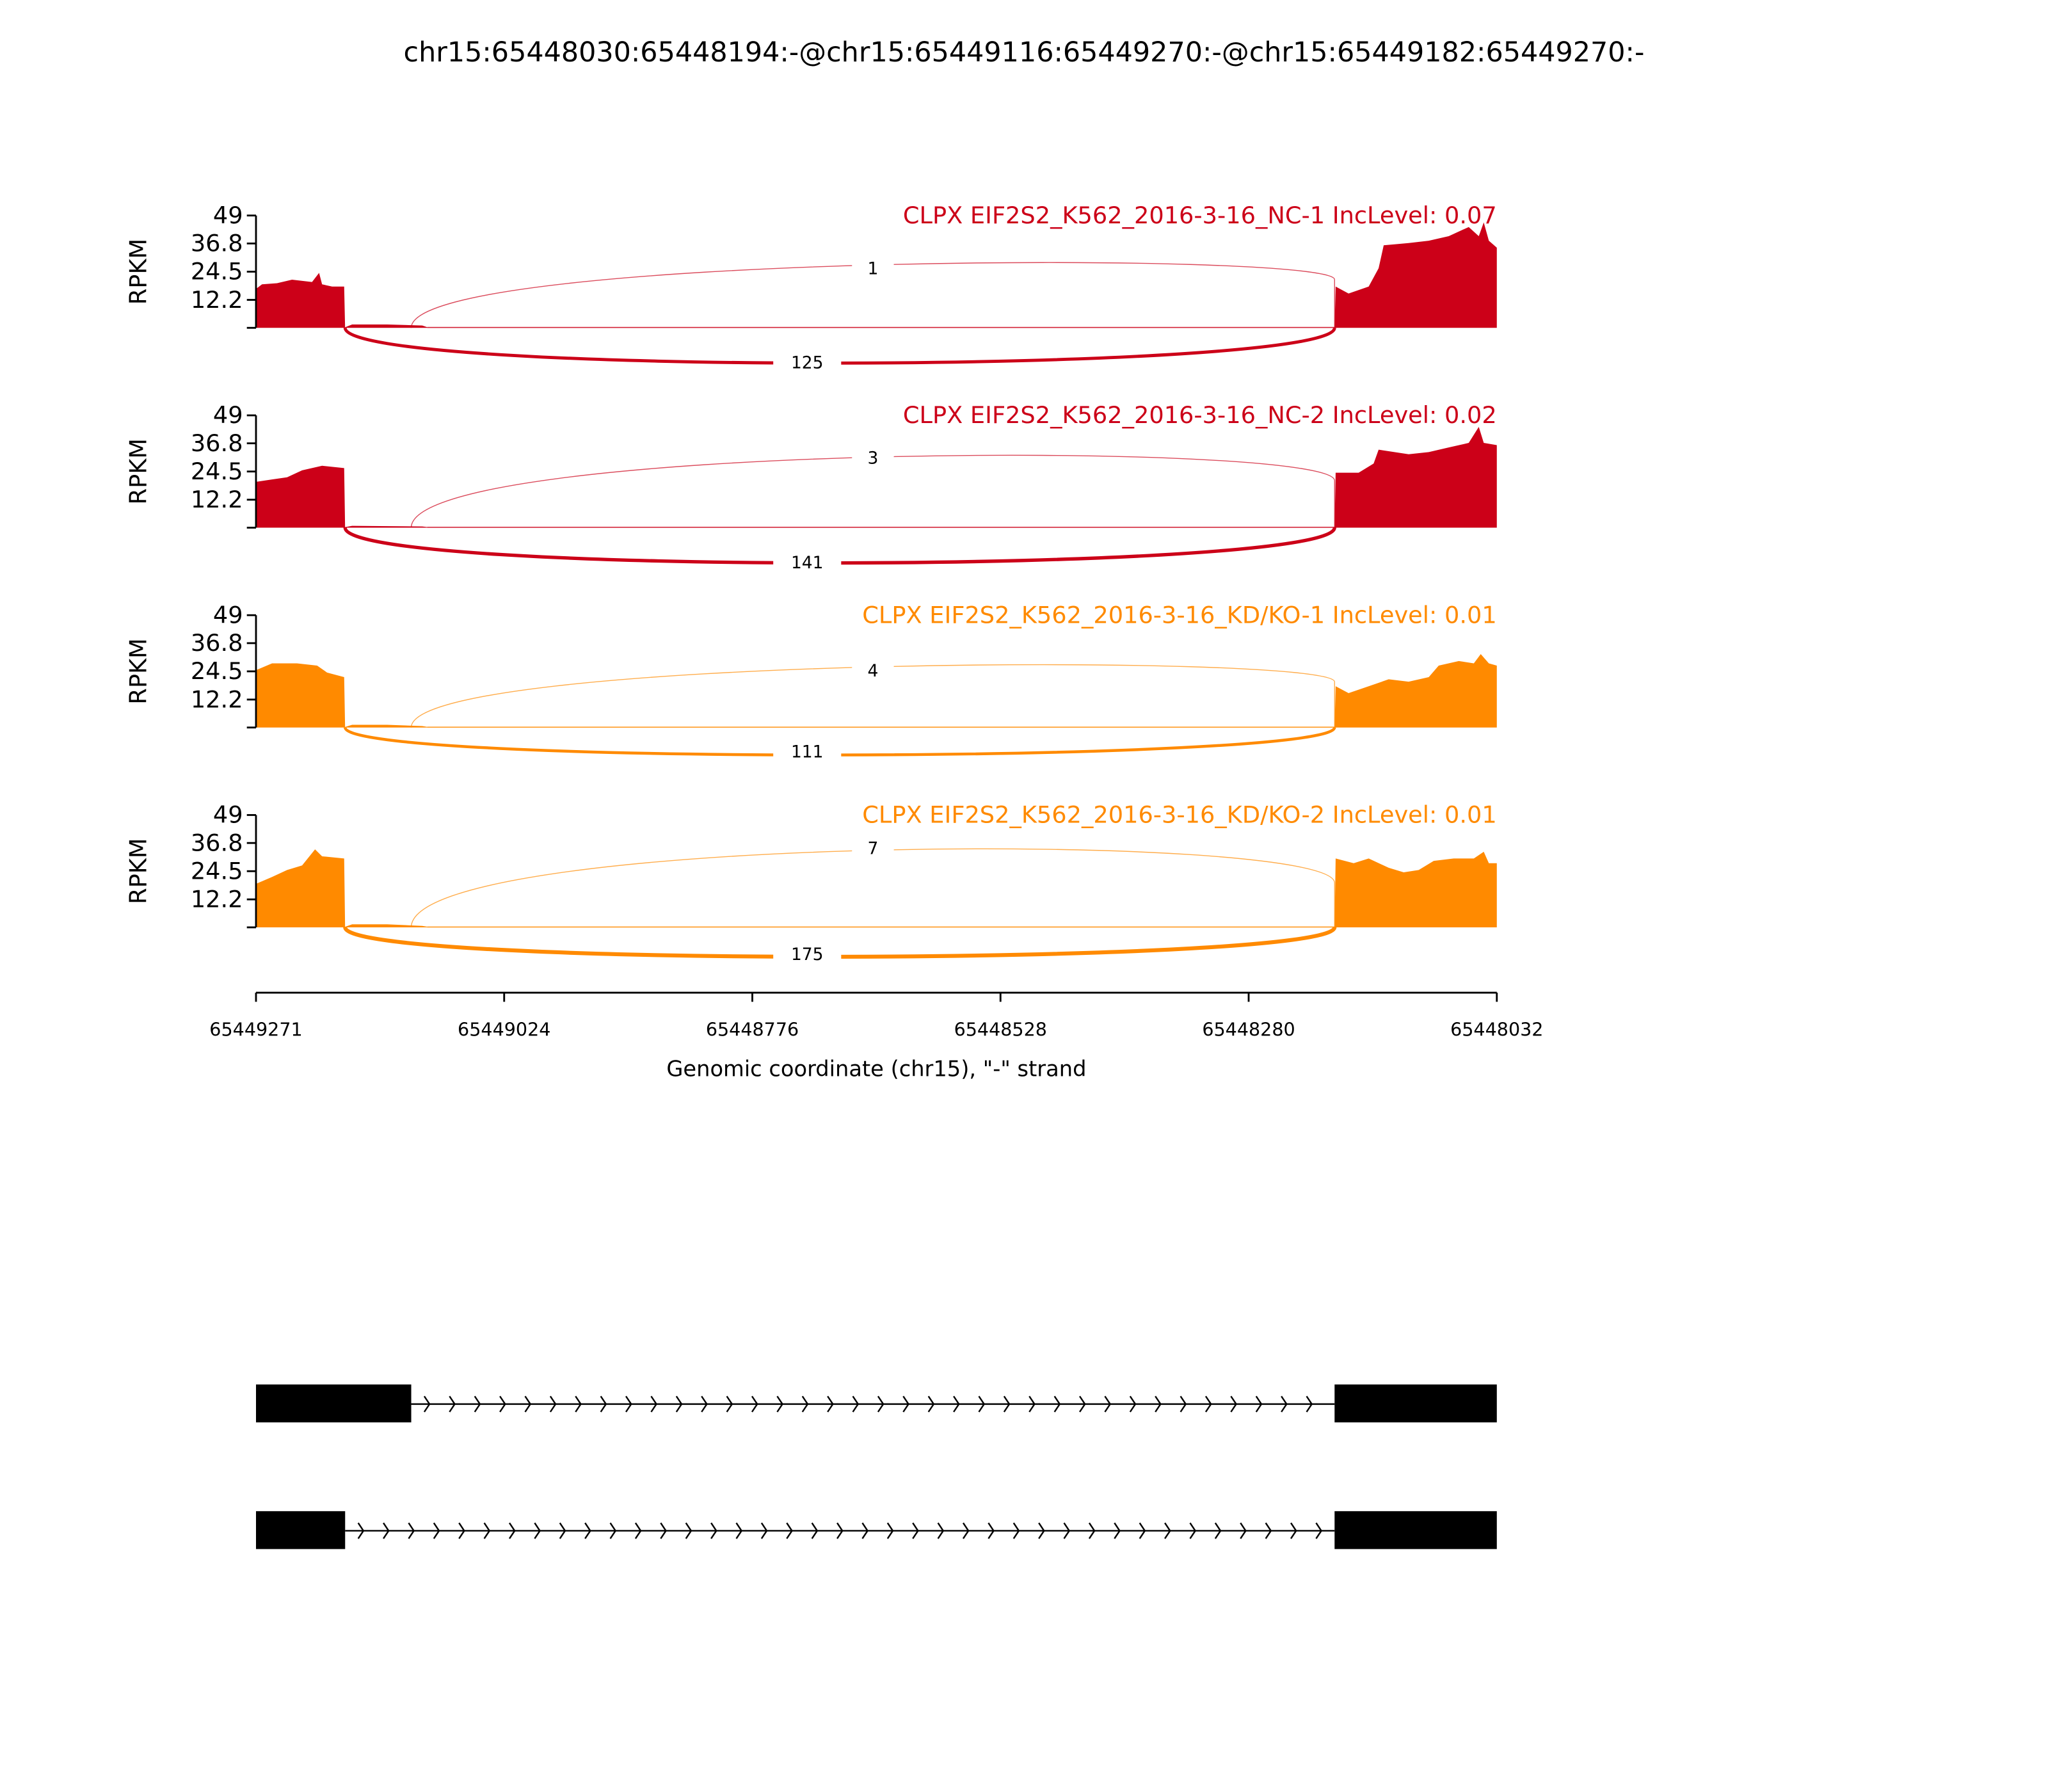  I want to click on transcript, so click(876, 1403).